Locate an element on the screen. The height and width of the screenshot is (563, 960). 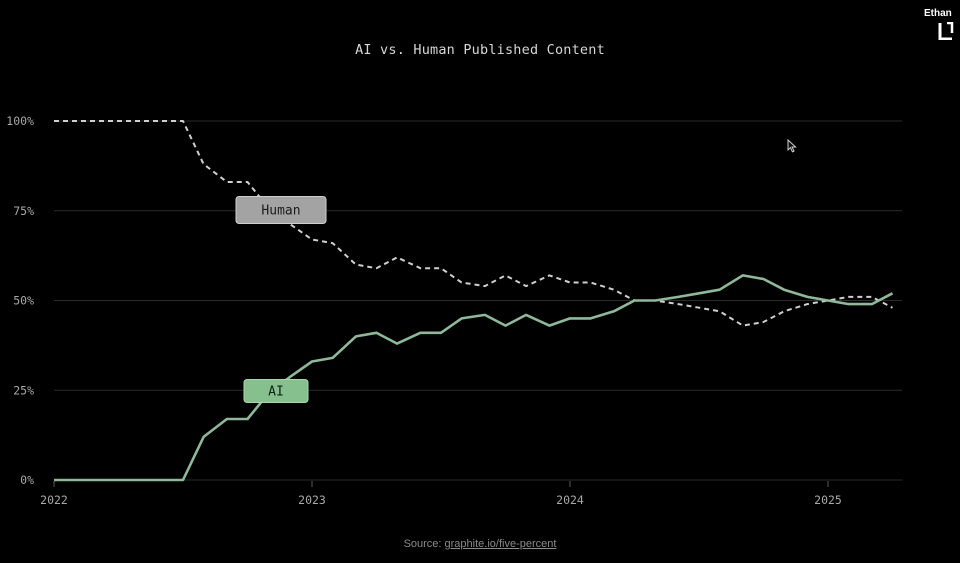
x-tick-label: 2023 is located at coordinates (312, 500).